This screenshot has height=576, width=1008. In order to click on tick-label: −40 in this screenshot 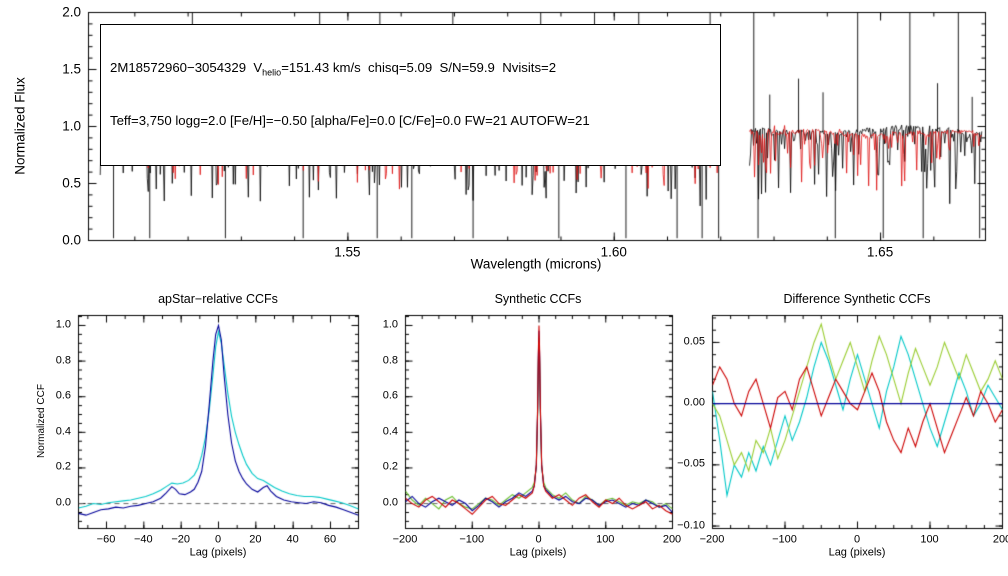, I will do `click(143, 539)`.